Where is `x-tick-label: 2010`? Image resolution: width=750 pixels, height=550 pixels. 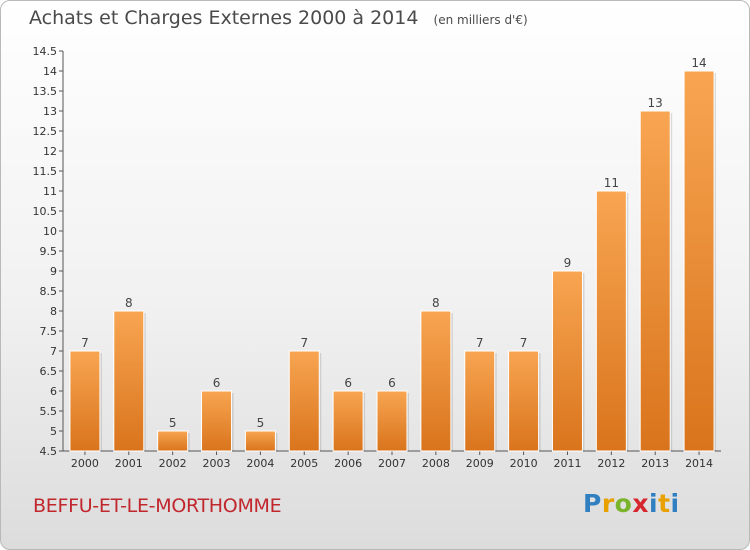
x-tick-label: 2010 is located at coordinates (524, 463).